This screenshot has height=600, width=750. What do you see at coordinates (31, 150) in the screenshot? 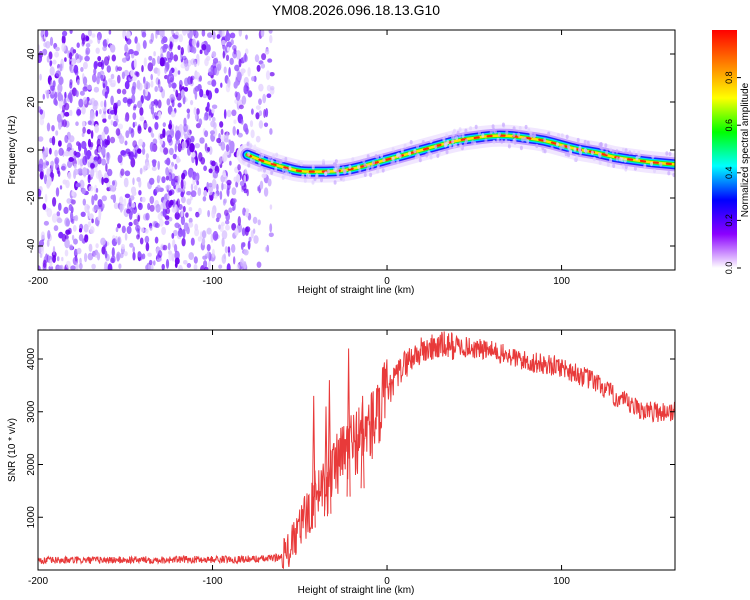
I see `y-tick-label: 0` at bounding box center [31, 150].